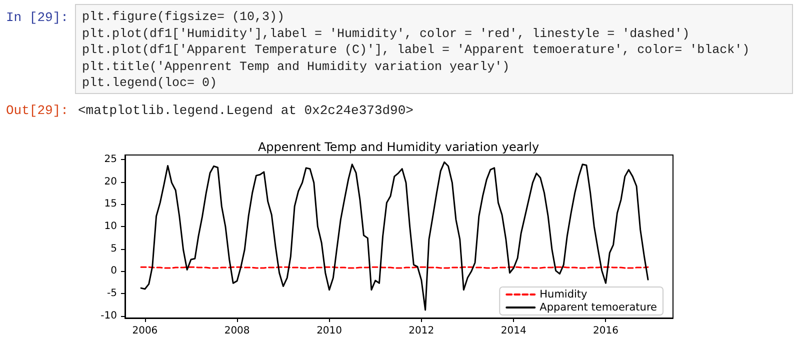  Describe the element at coordinates (37, 17) in the screenshot. I see `text: In [29]:` at that location.